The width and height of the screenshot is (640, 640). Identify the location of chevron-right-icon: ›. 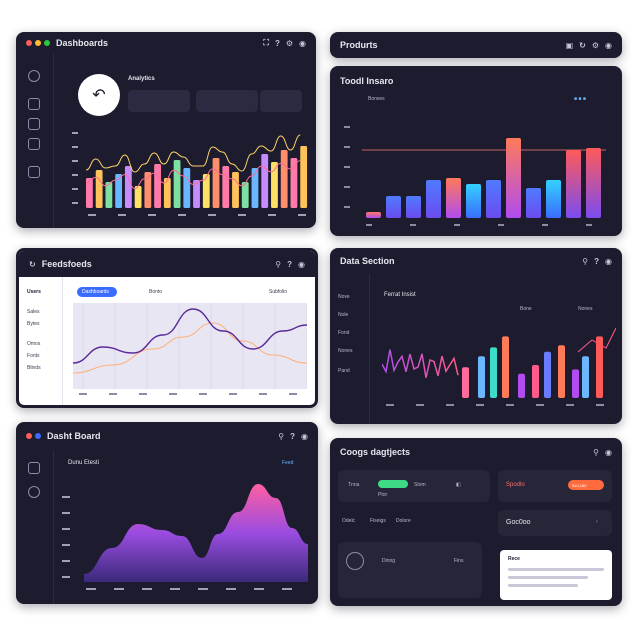
(597, 522).